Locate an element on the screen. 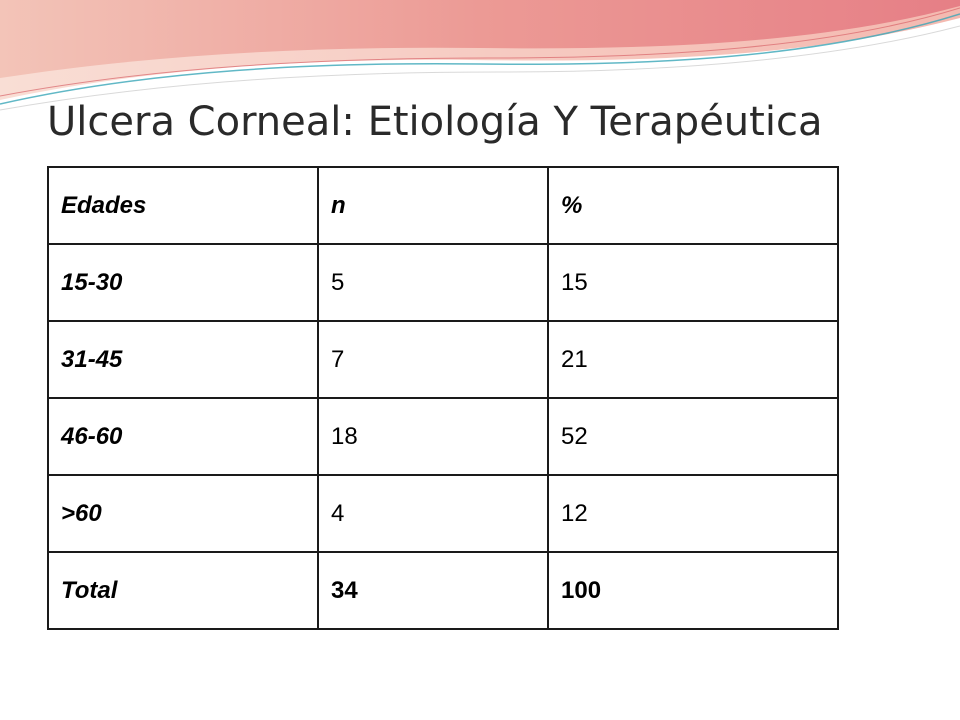 The height and width of the screenshot is (720, 960). table-total-row: Total 34 100 is located at coordinates (443, 590).